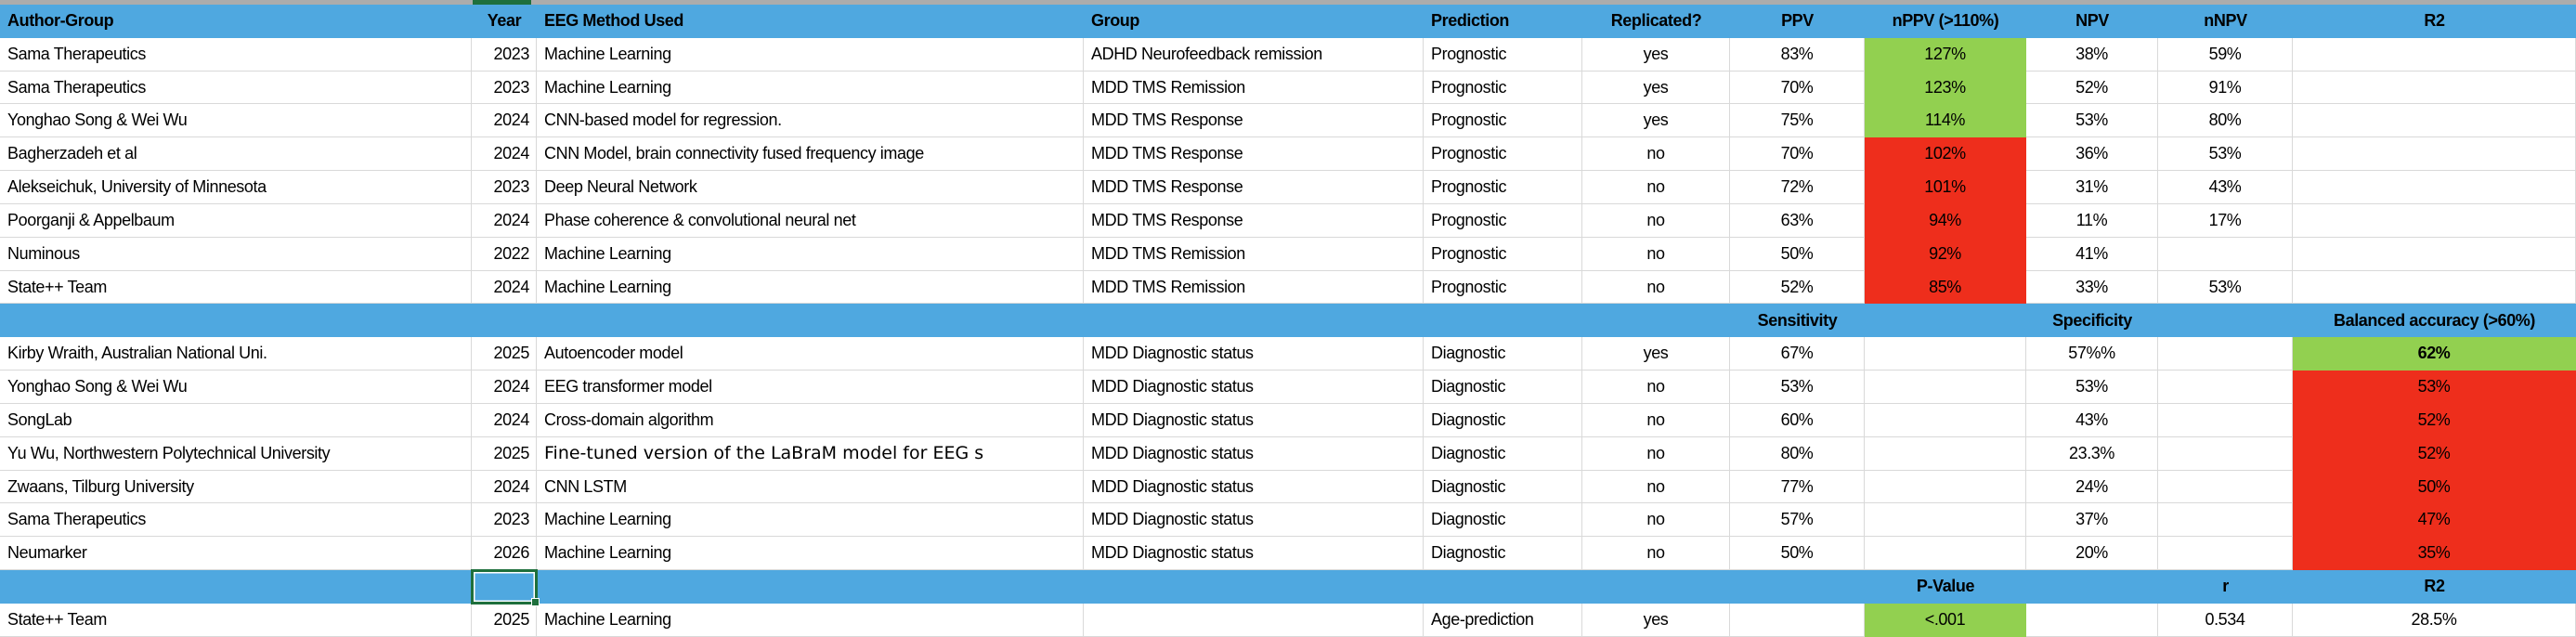 The width and height of the screenshot is (2576, 637). Describe the element at coordinates (2434, 387) in the screenshot. I see `cell-r2: 53%` at that location.